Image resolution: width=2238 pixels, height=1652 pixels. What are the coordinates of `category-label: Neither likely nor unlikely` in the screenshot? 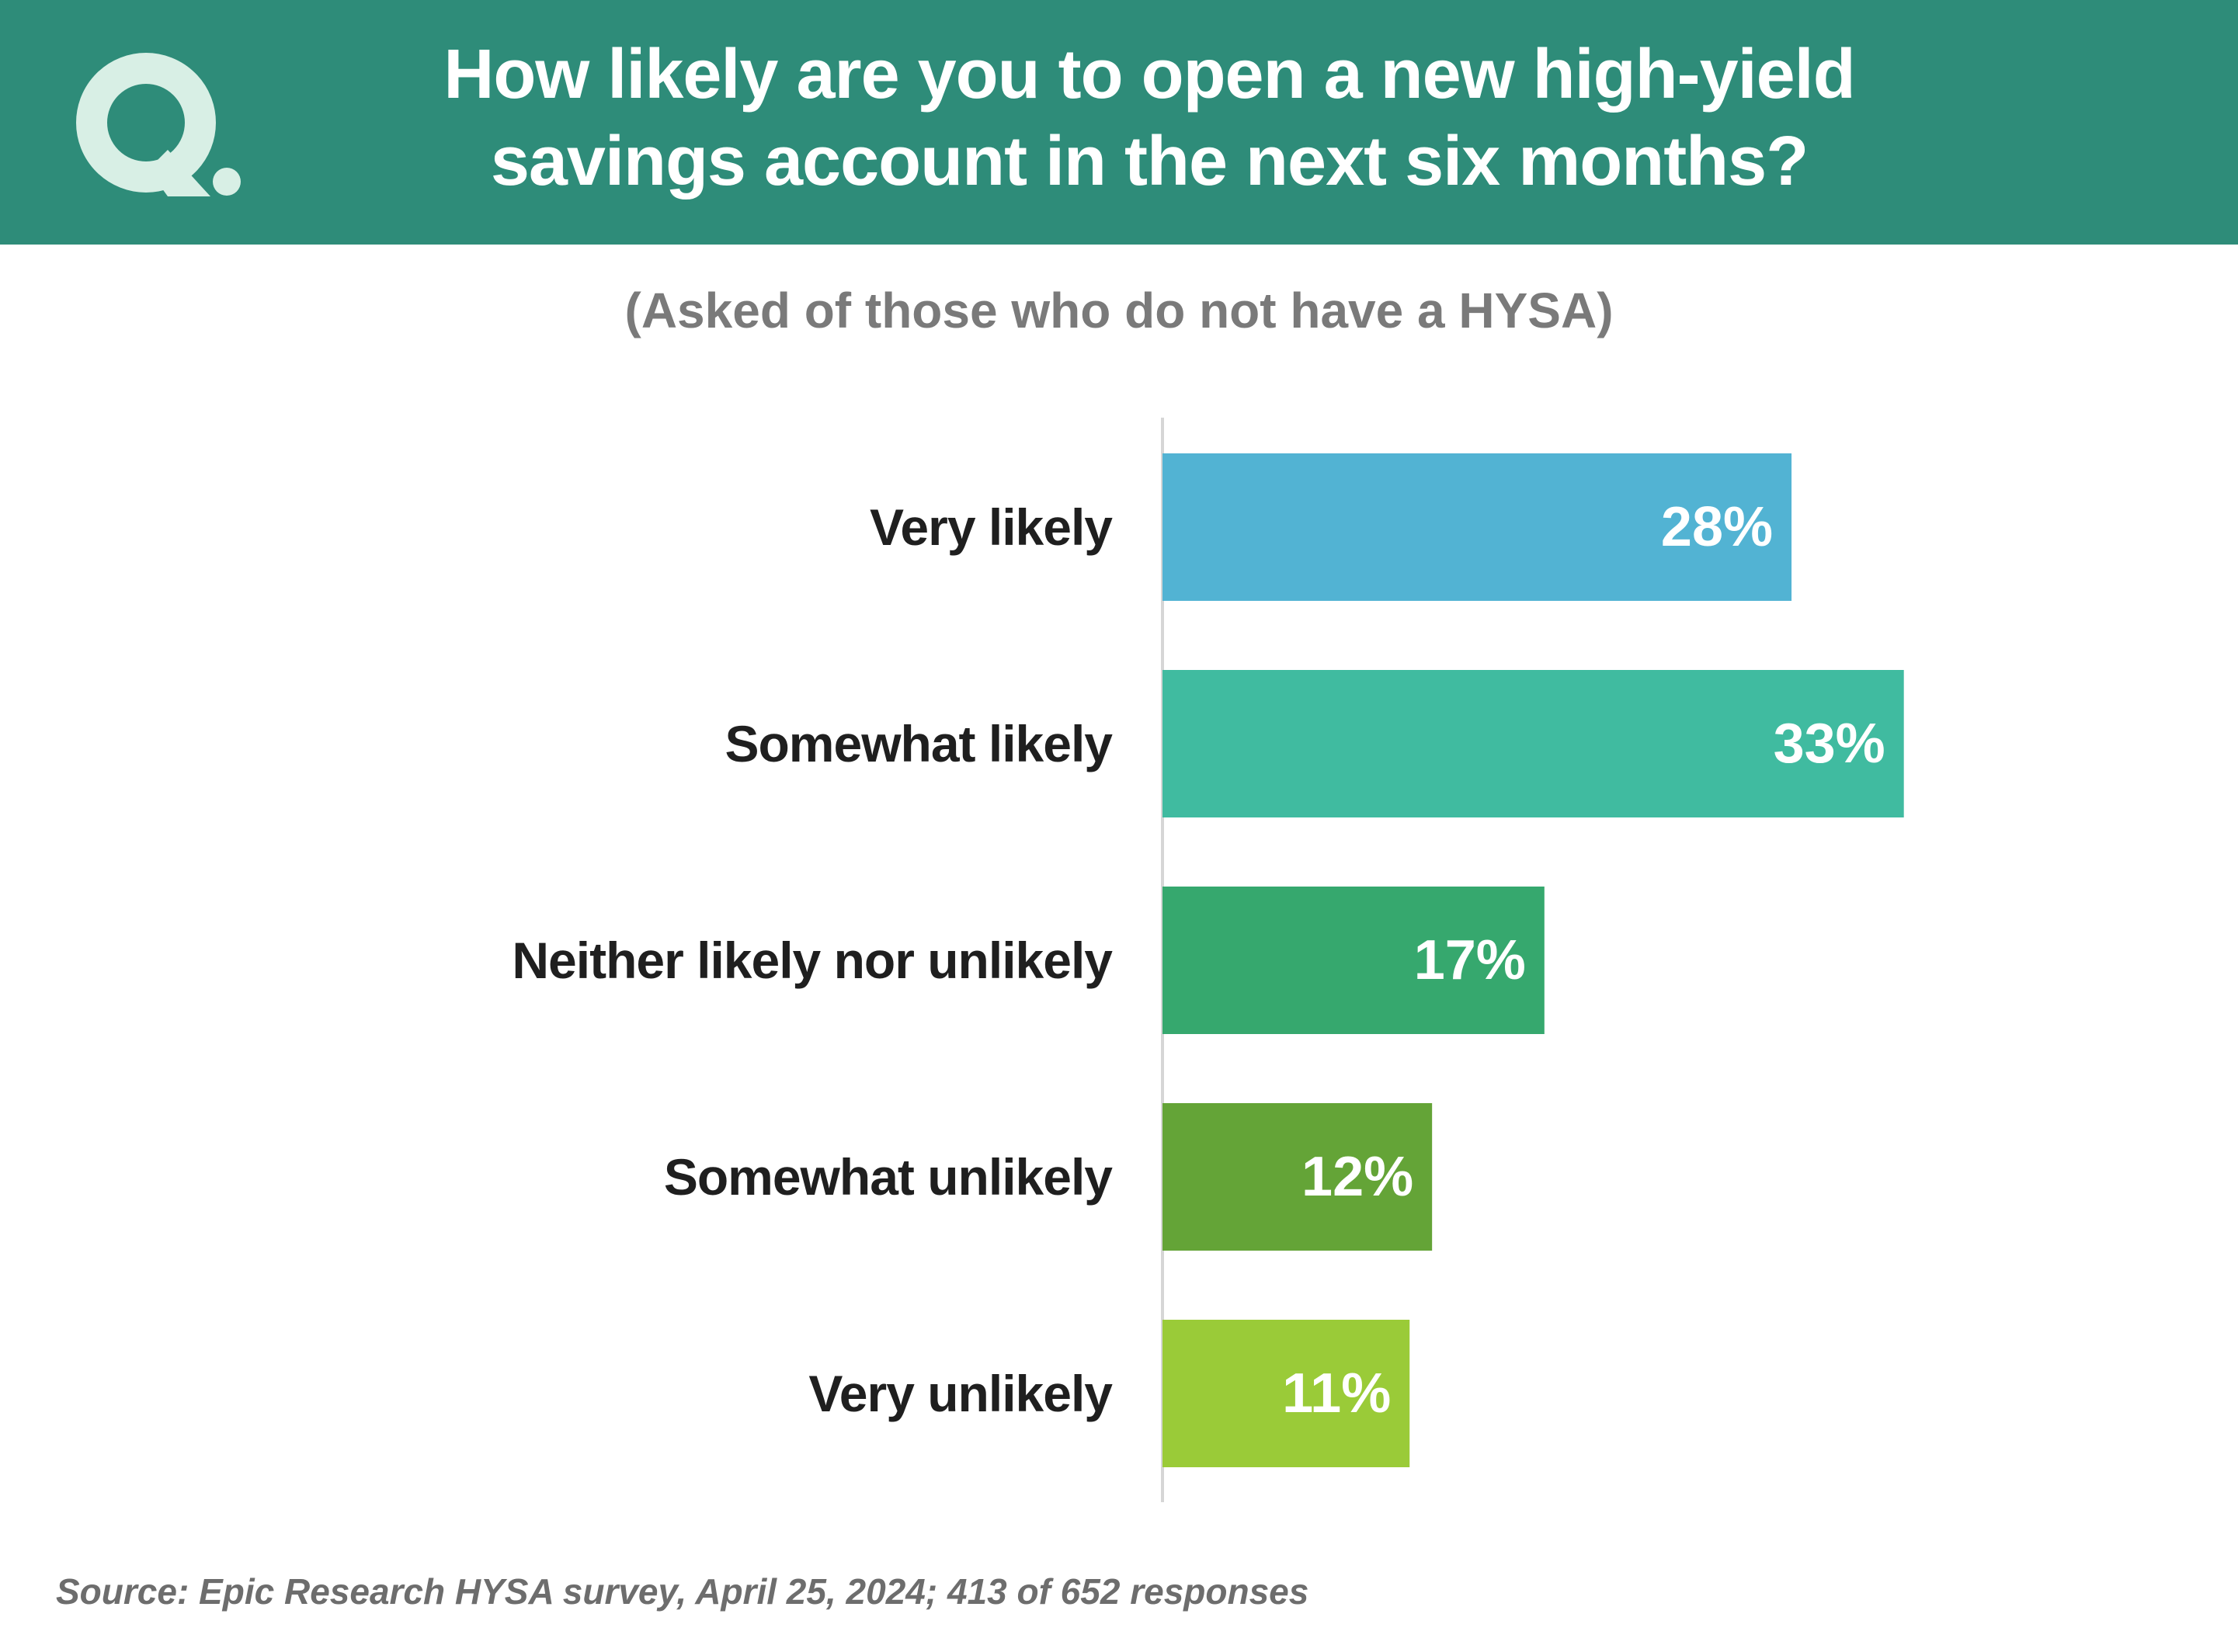 It's located at (812, 960).